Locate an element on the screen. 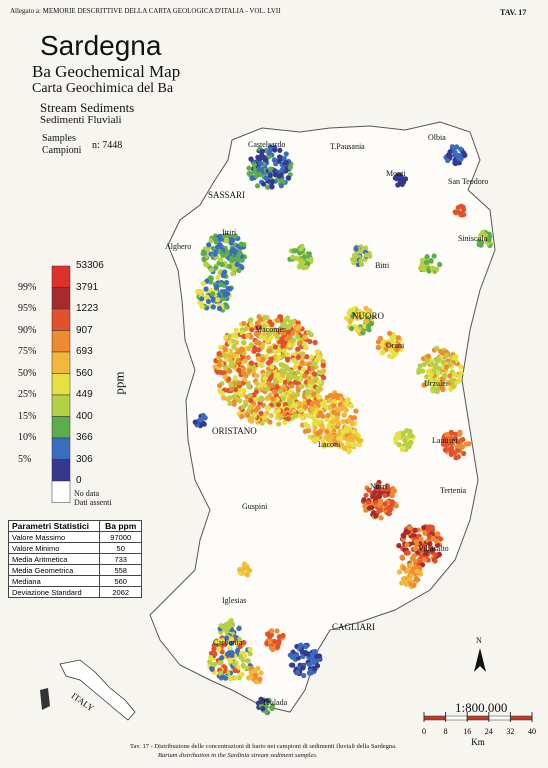 Image resolution: width=548 pixels, height=768 pixels. stats-cell: 97000 is located at coordinates (120, 537).